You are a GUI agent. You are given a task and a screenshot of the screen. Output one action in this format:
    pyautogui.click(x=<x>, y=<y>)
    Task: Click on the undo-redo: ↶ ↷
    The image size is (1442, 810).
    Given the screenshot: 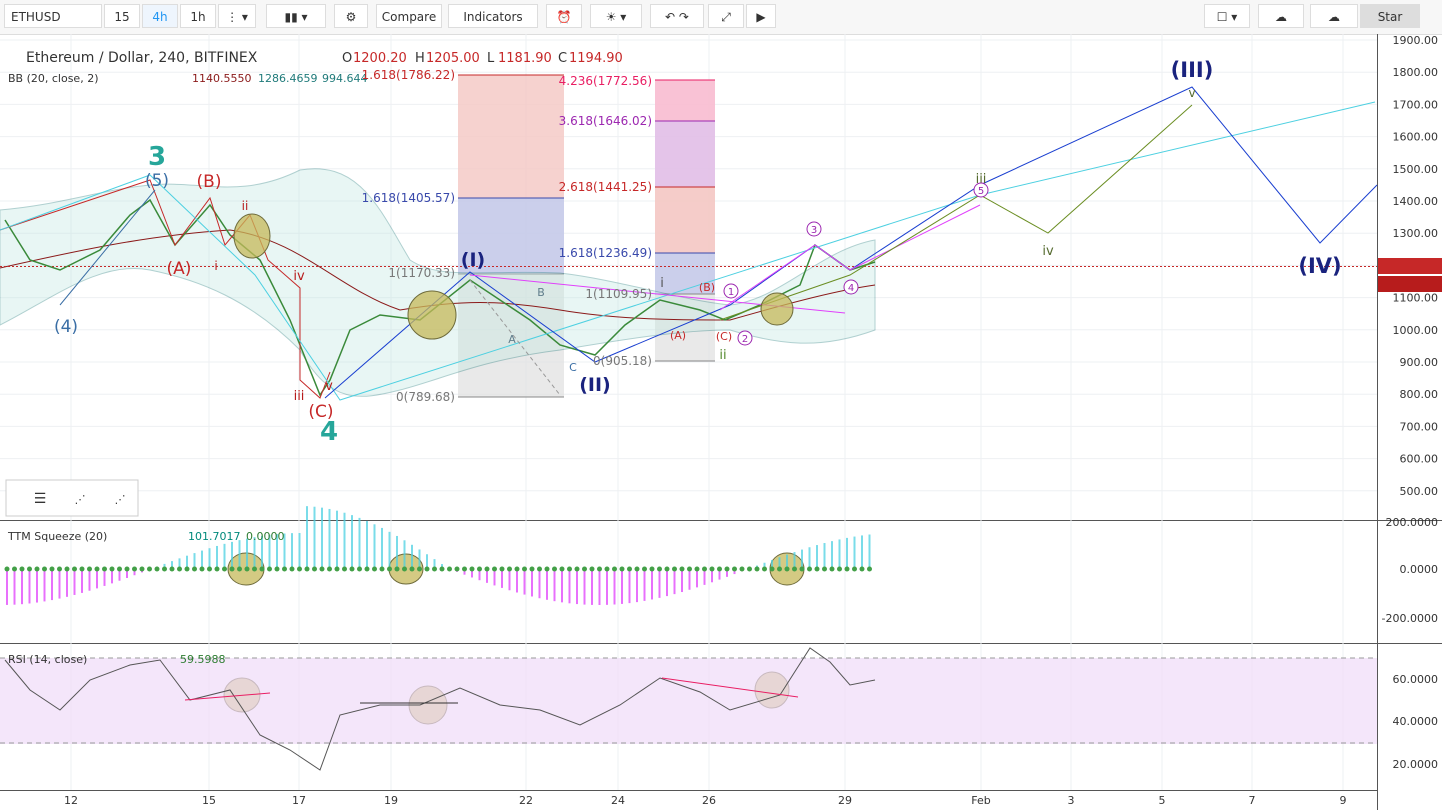 What is the action you would take?
    pyautogui.click(x=677, y=16)
    